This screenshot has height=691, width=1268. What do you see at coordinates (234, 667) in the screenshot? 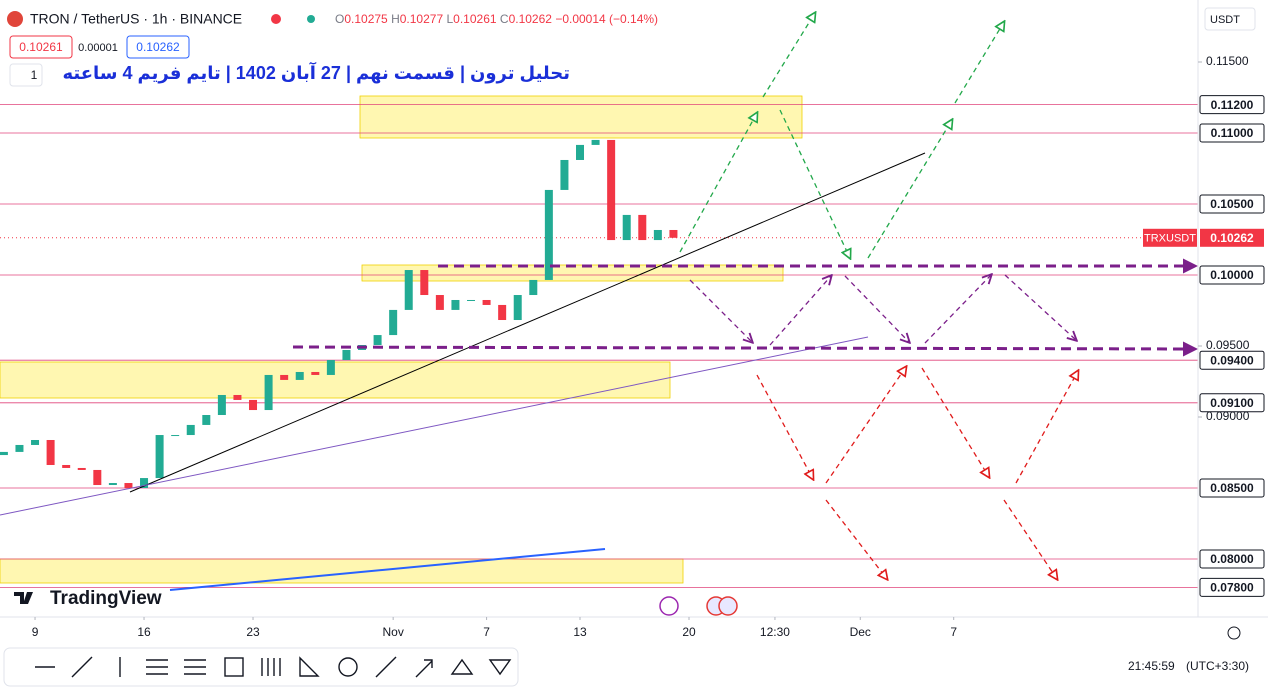
I see `tool-rect` at bounding box center [234, 667].